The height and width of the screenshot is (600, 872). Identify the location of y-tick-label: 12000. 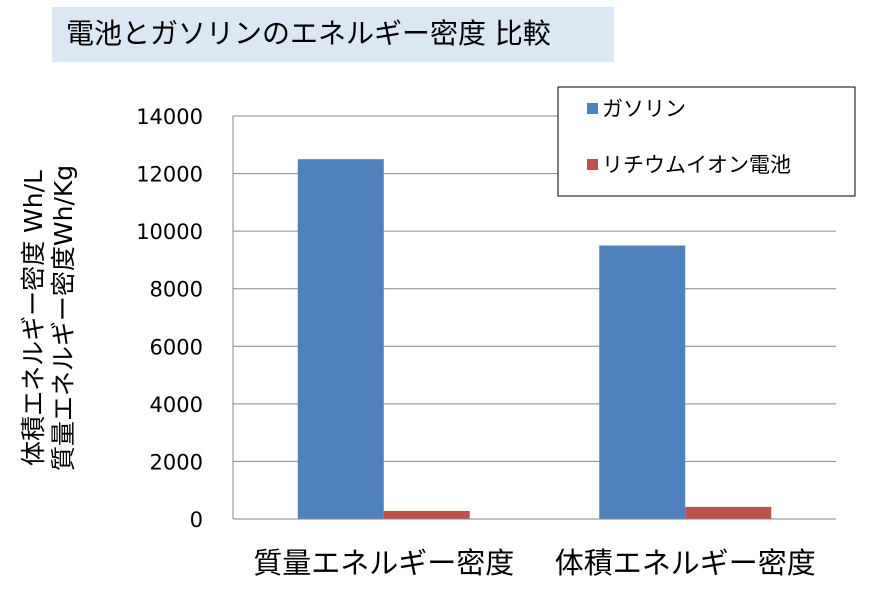
(169, 175).